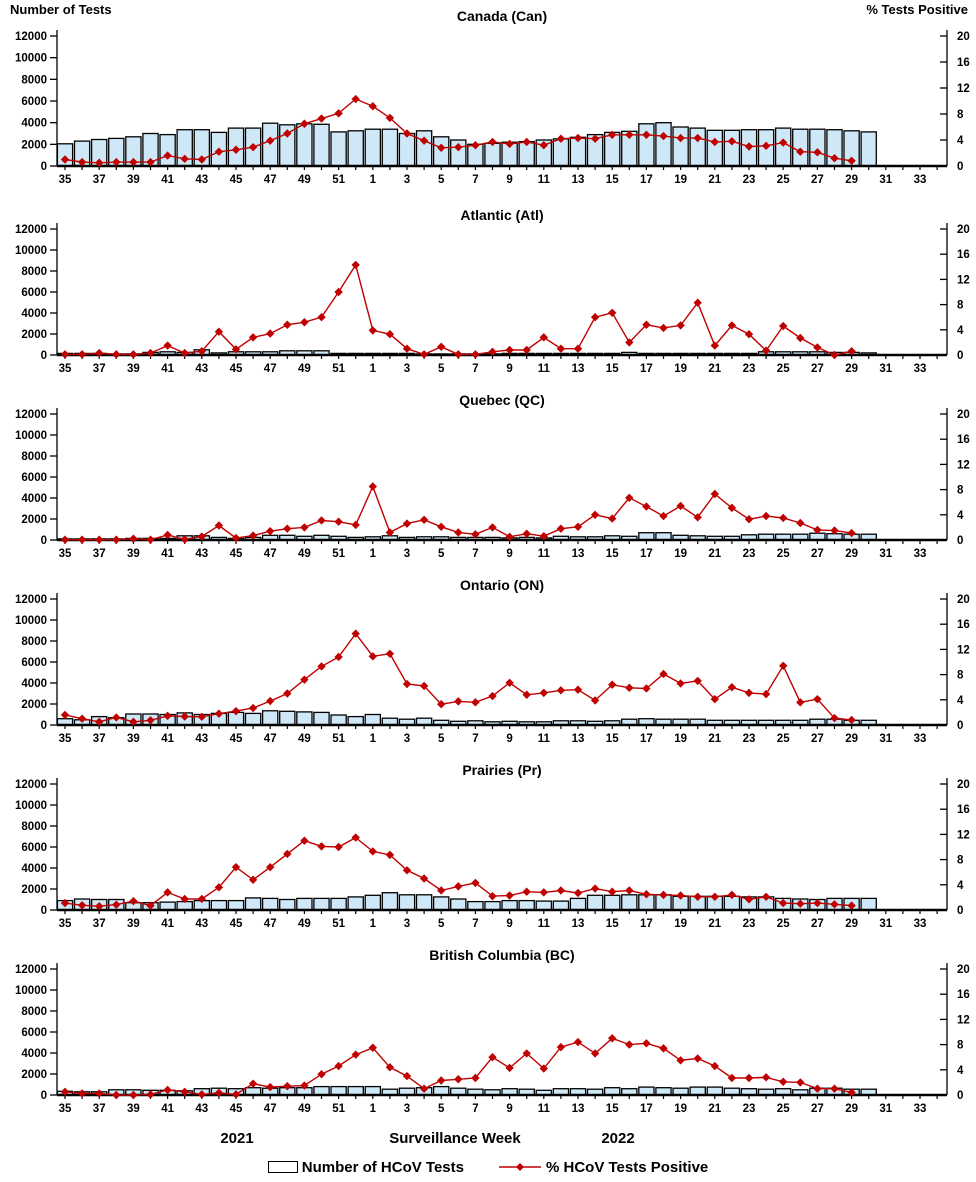  I want to click on week-label: 9, so click(509, 739).